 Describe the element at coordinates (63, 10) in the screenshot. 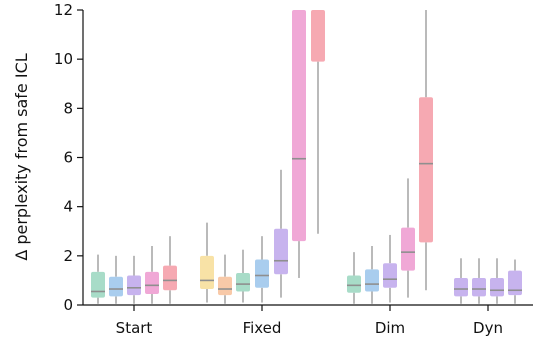

I see `y-tick-label: 12` at that location.